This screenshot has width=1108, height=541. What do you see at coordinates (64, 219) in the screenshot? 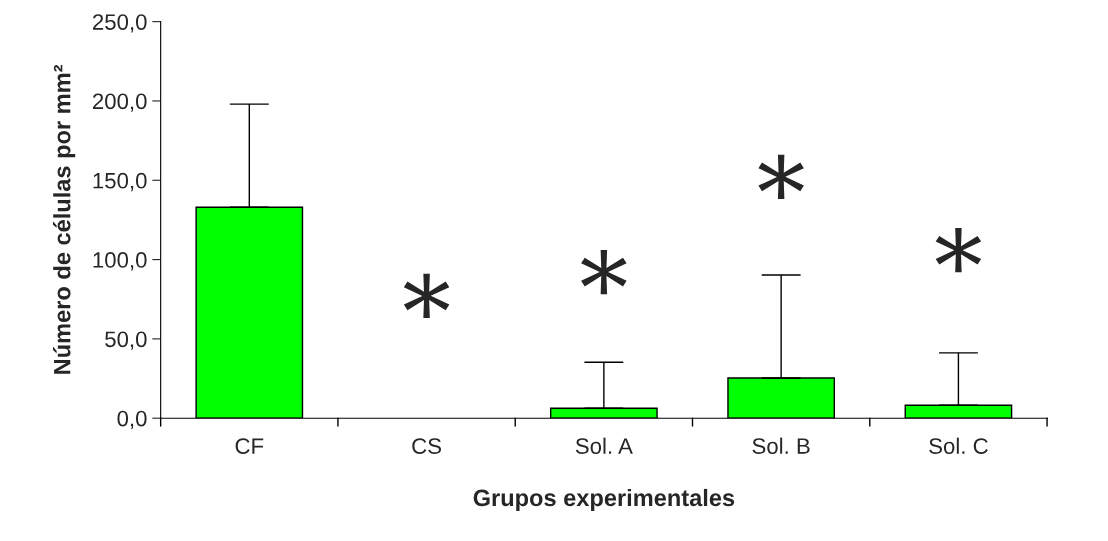
I see `y-axis-title: Número de células por mm²` at bounding box center [64, 219].